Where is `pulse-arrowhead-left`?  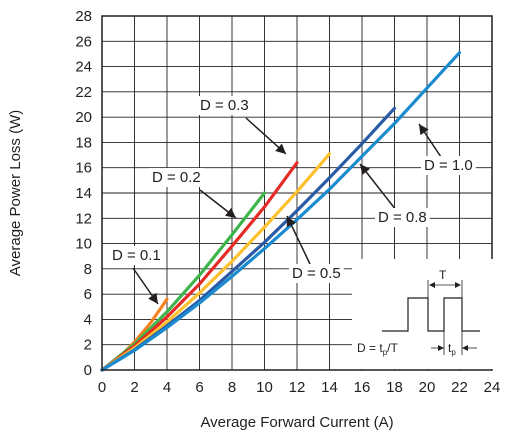
pulse-arrowhead-left is located at coordinates (441, 348).